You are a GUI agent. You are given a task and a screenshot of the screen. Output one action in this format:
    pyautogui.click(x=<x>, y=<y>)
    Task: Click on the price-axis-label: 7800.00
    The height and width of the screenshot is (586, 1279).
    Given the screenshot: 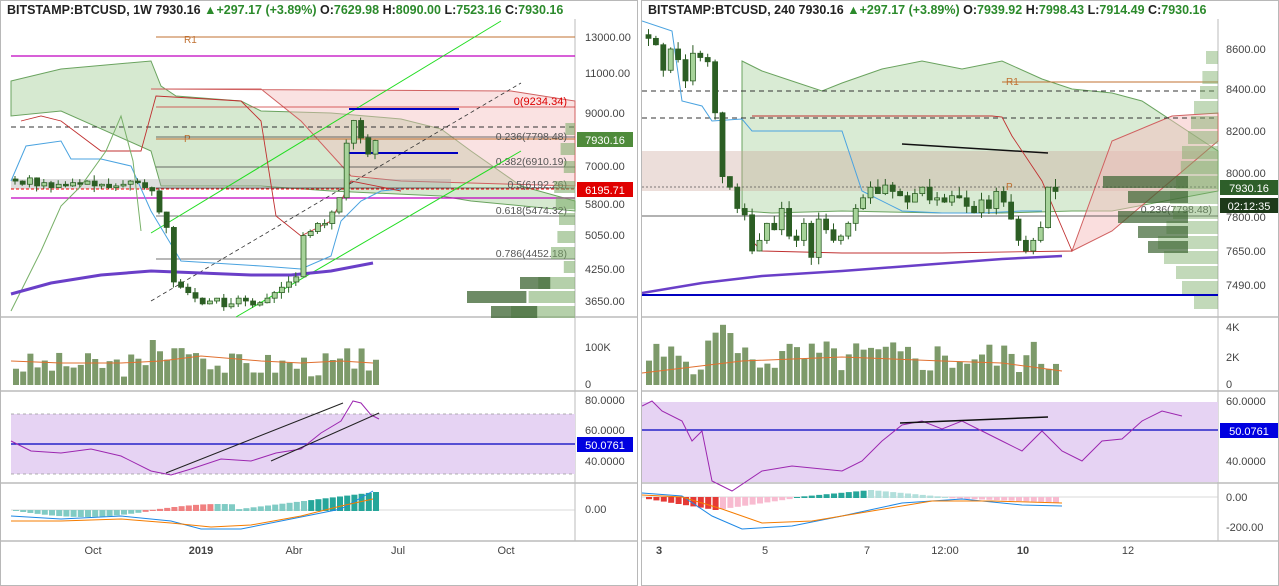 What is the action you would take?
    pyautogui.click(x=1246, y=218)
    